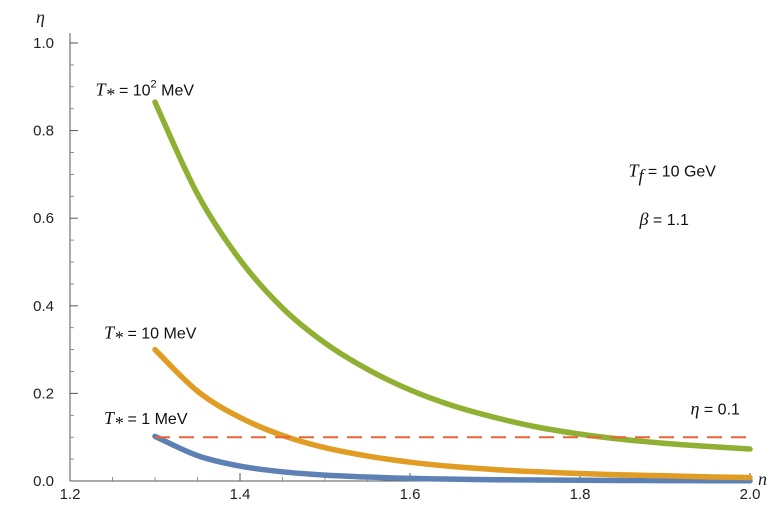 The height and width of the screenshot is (506, 777). What do you see at coordinates (43, 43) in the screenshot?
I see `y-tick-label: 1.0` at bounding box center [43, 43].